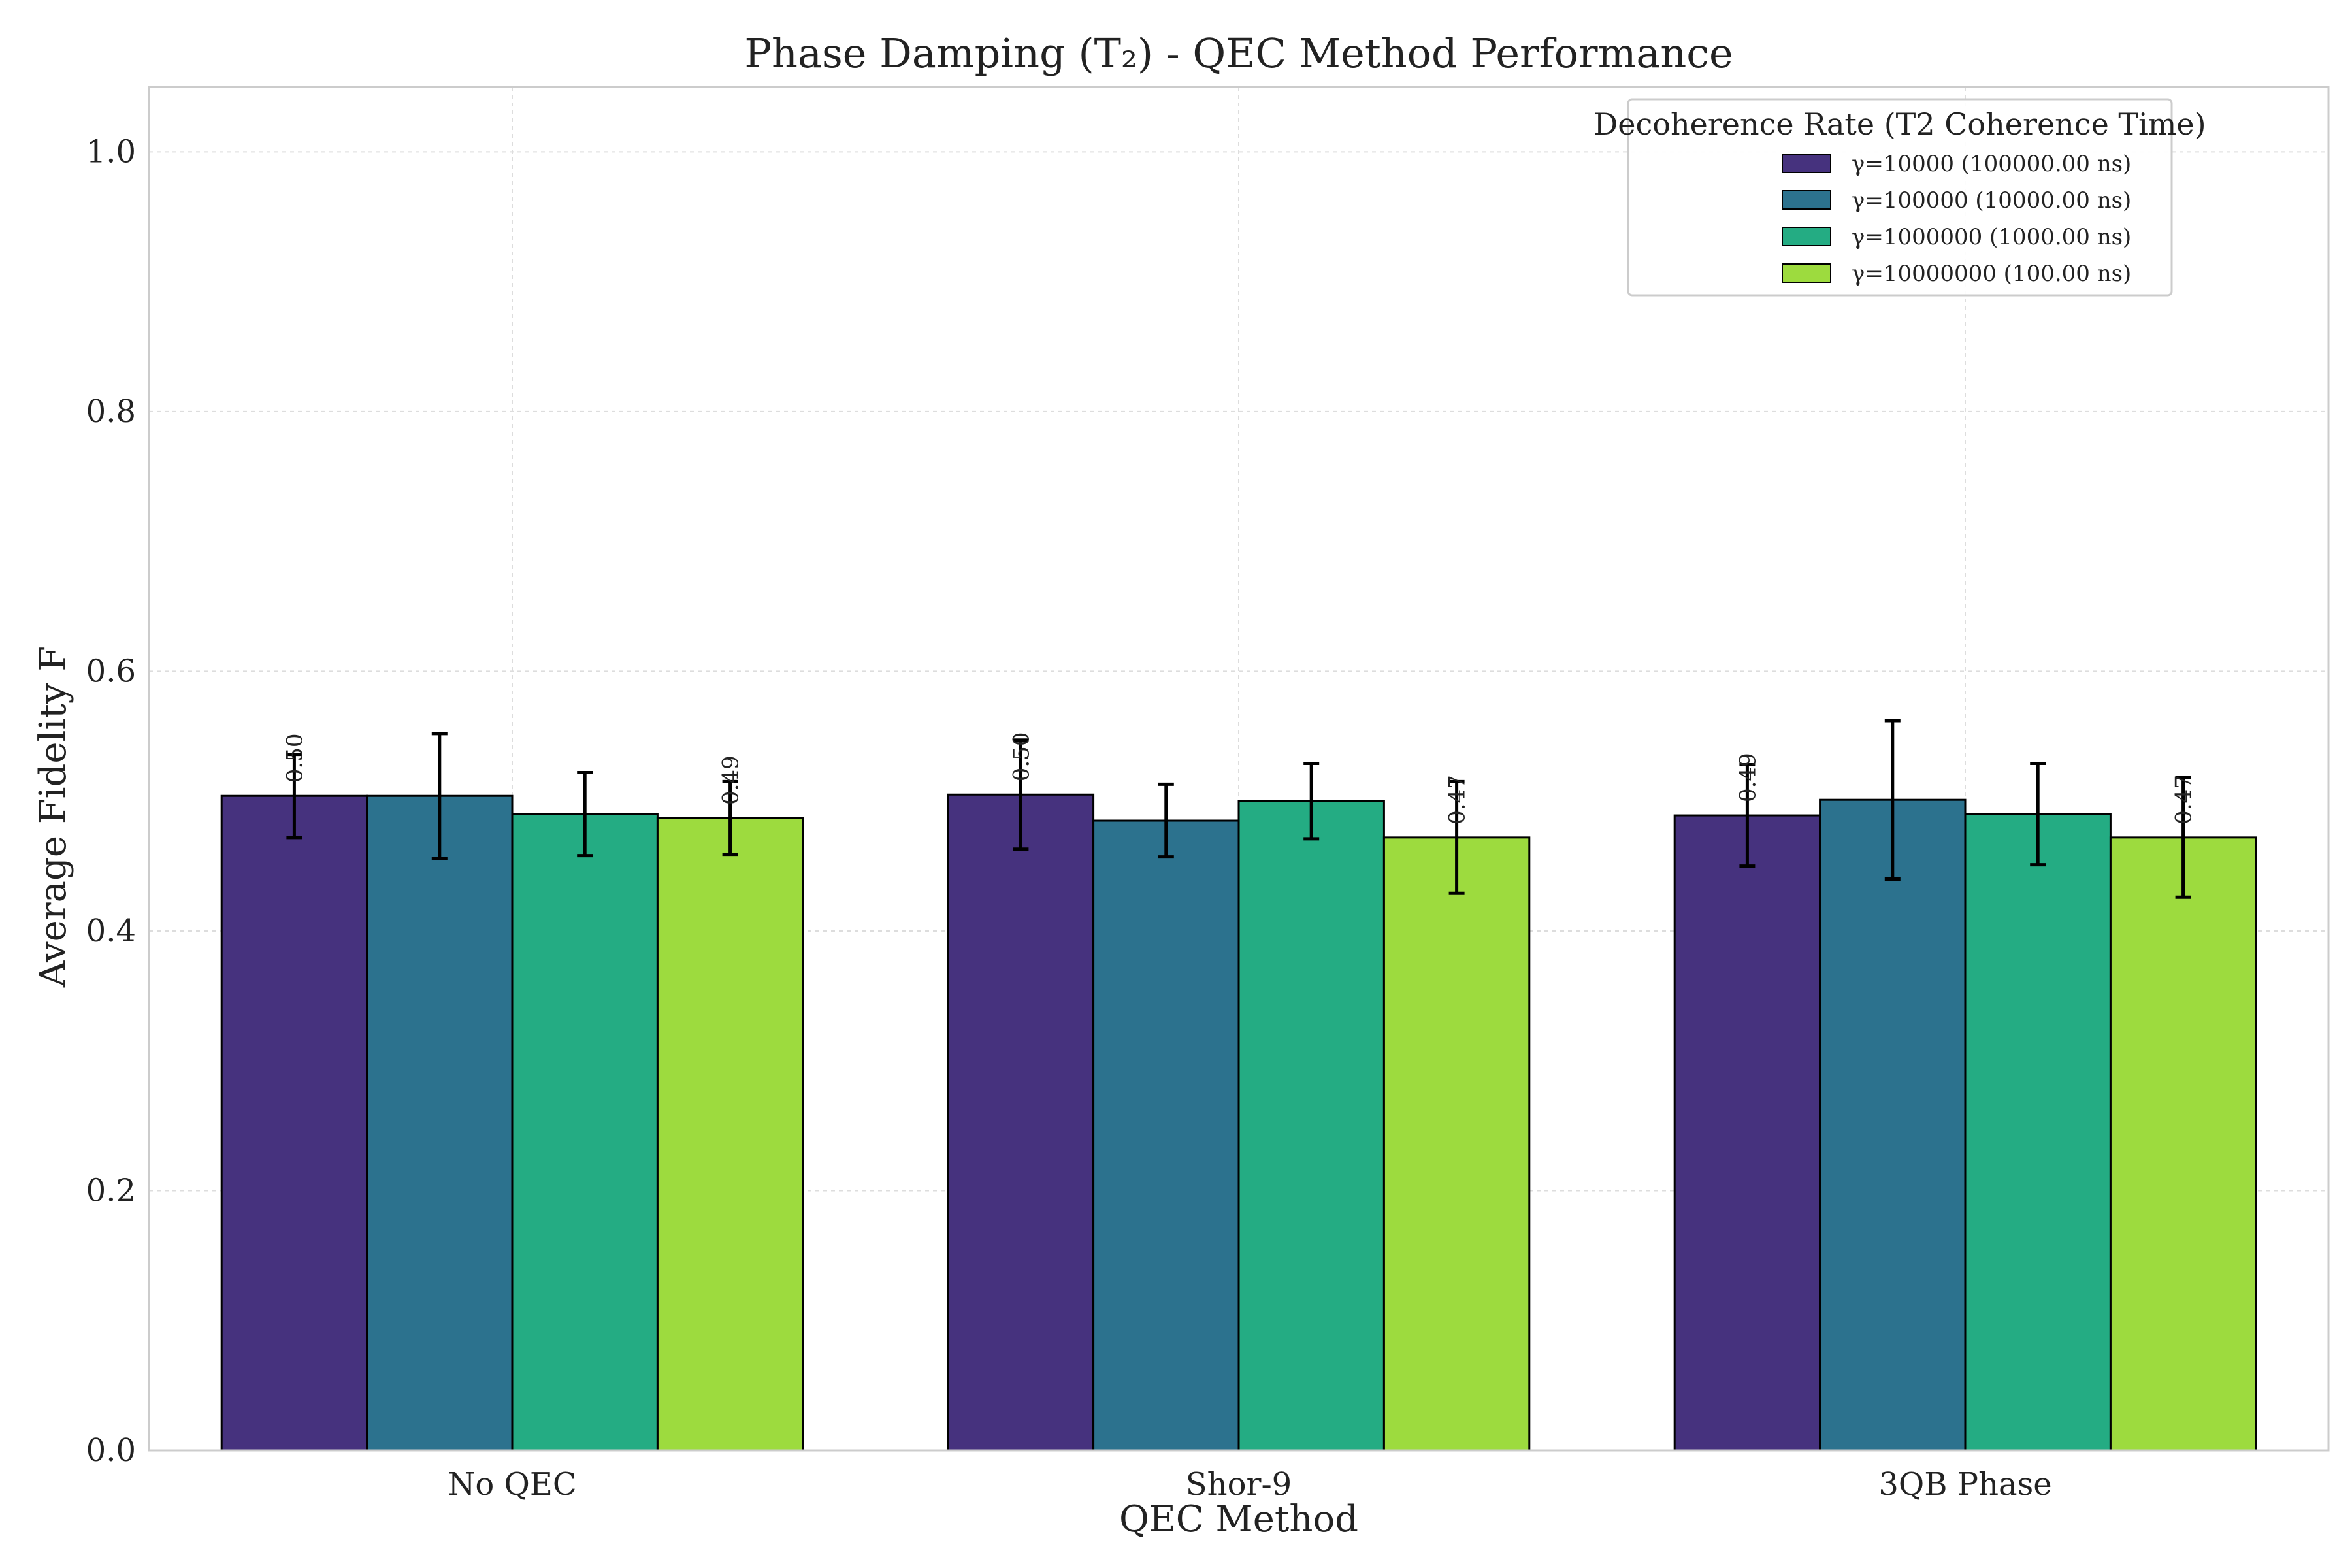 The image size is (2352, 1568). Describe the element at coordinates (53, 817) in the screenshot. I see `y-axis-label: Average Fidelity F` at that location.